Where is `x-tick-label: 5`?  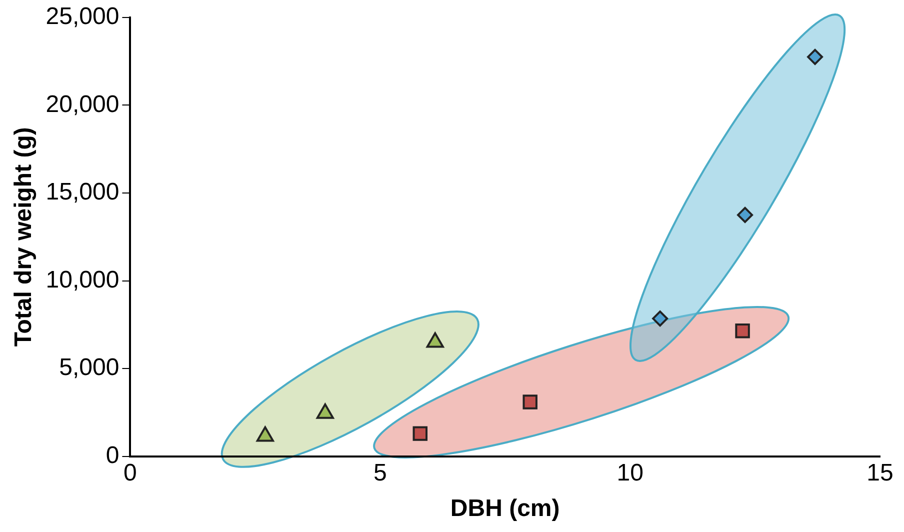
x-tick-label: 5 is located at coordinates (380, 472).